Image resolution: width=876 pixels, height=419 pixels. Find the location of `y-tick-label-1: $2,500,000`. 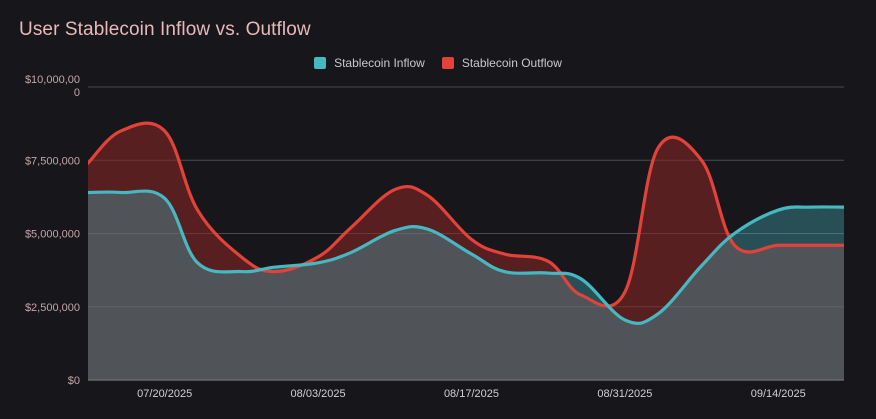

y-tick-label-1: $2,500,000 is located at coordinates (52, 308).